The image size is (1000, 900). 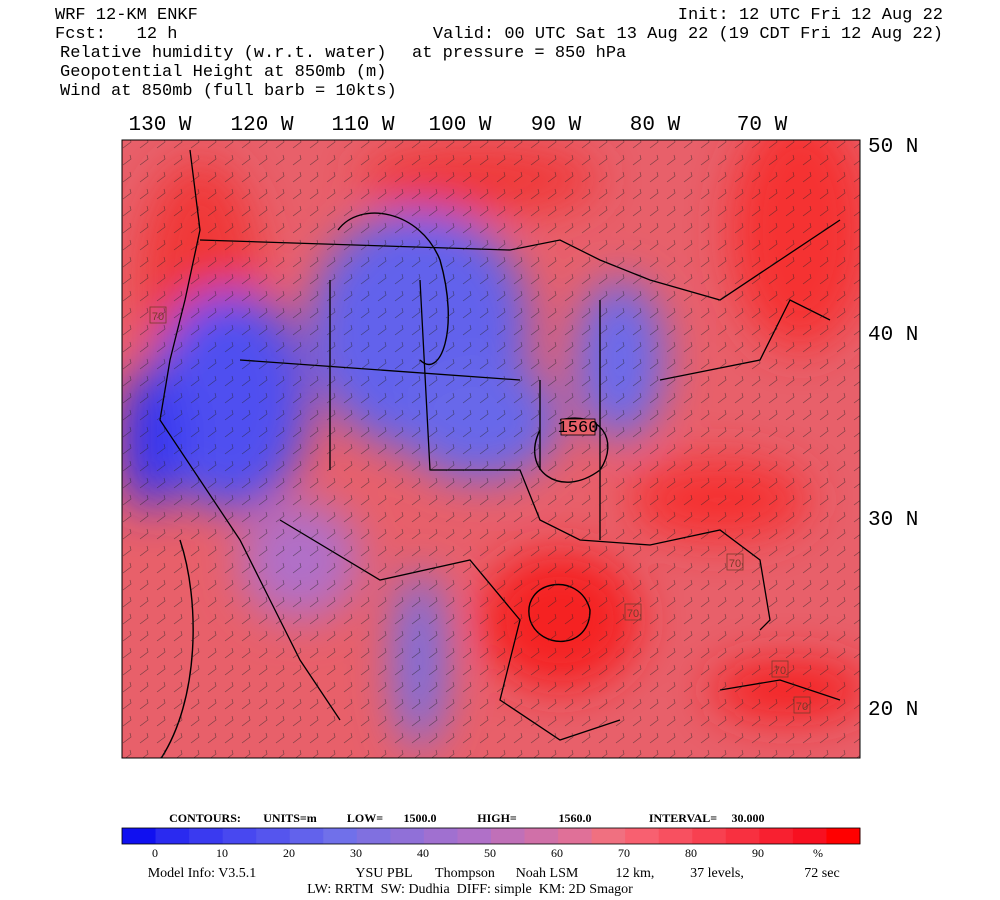 What do you see at coordinates (497, 818) in the screenshot?
I see `contour-info: HIGH=` at bounding box center [497, 818].